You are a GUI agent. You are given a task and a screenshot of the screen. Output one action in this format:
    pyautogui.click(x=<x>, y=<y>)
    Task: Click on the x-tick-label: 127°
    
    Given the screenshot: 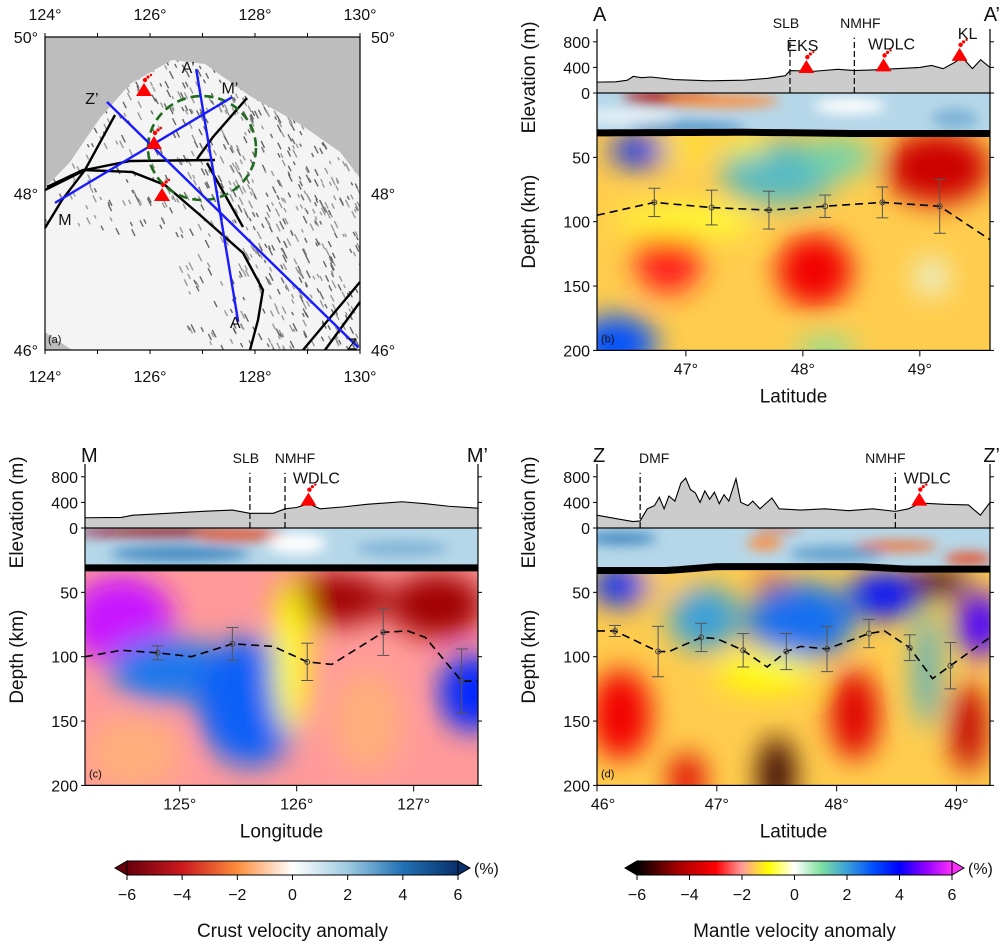 What is the action you would take?
    pyautogui.click(x=413, y=804)
    